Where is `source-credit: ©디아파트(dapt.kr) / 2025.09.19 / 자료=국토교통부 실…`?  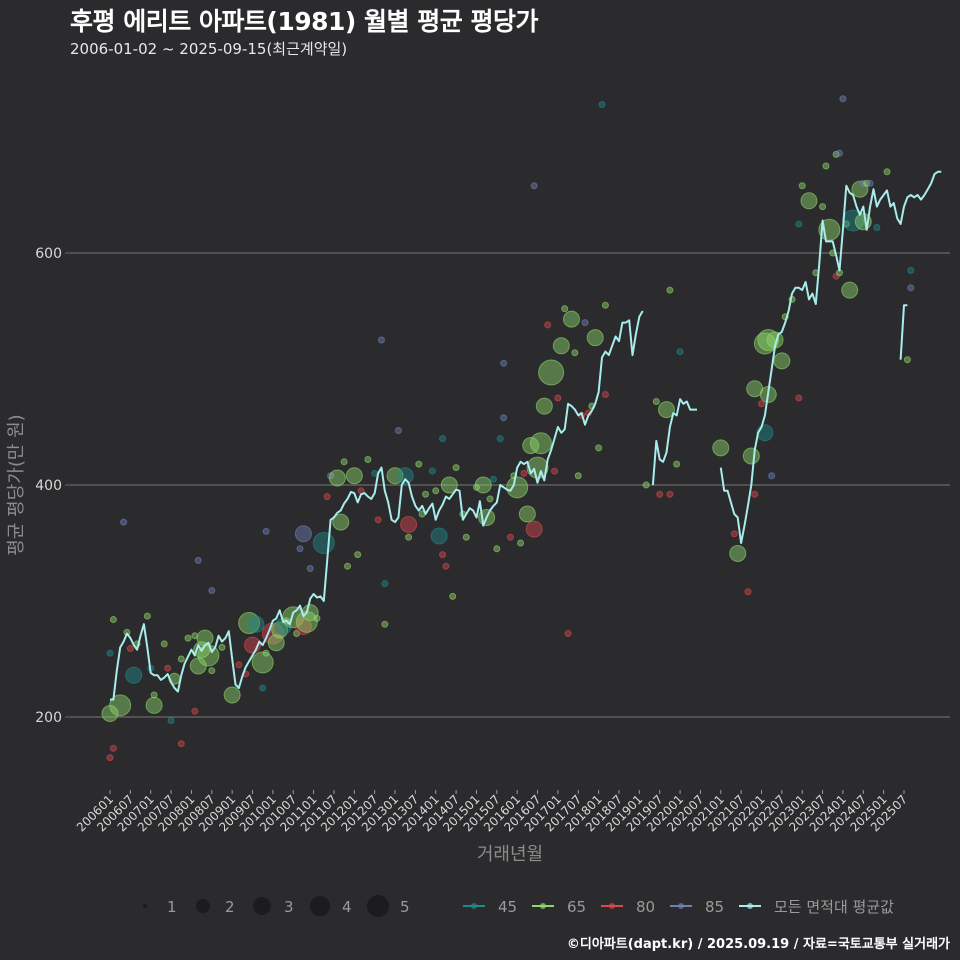 source-credit: ©디아파트(dapt.kr) / 2025.09.19 / 자료=국토교통부 실… is located at coordinates (758, 944).